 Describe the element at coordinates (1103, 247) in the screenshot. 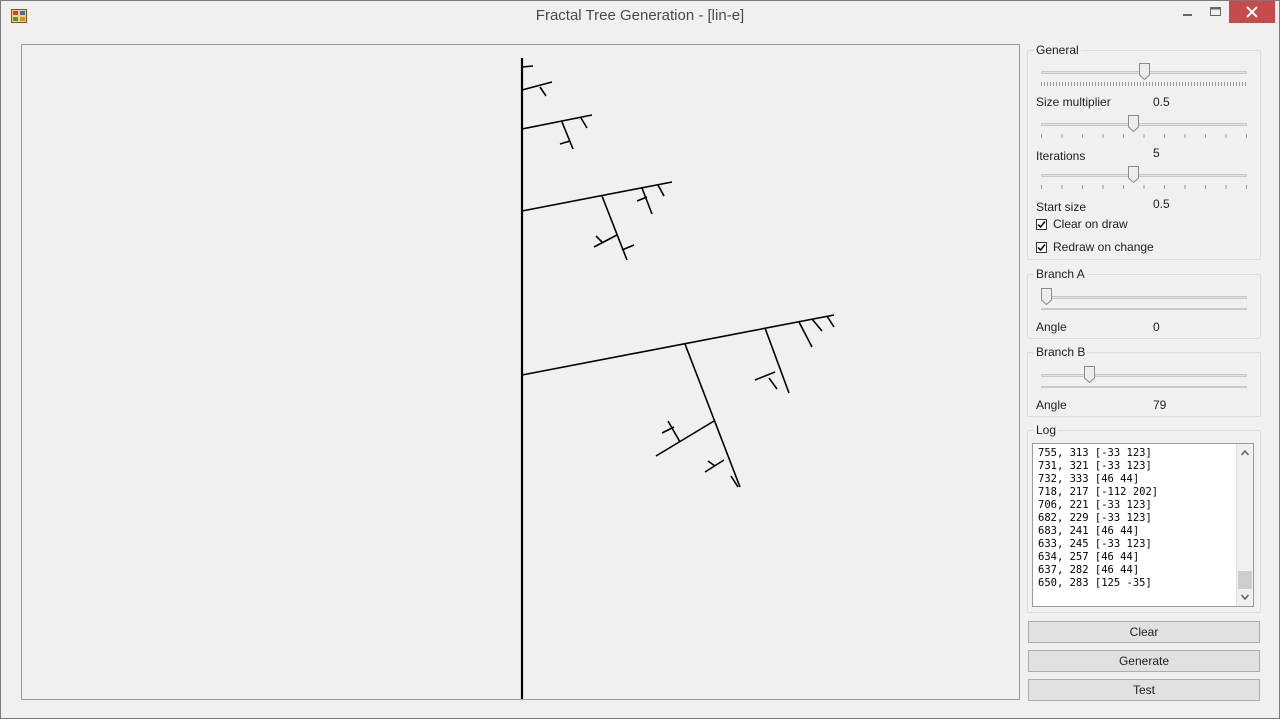

I see `redraw-on-change-label: Redraw on change` at that location.